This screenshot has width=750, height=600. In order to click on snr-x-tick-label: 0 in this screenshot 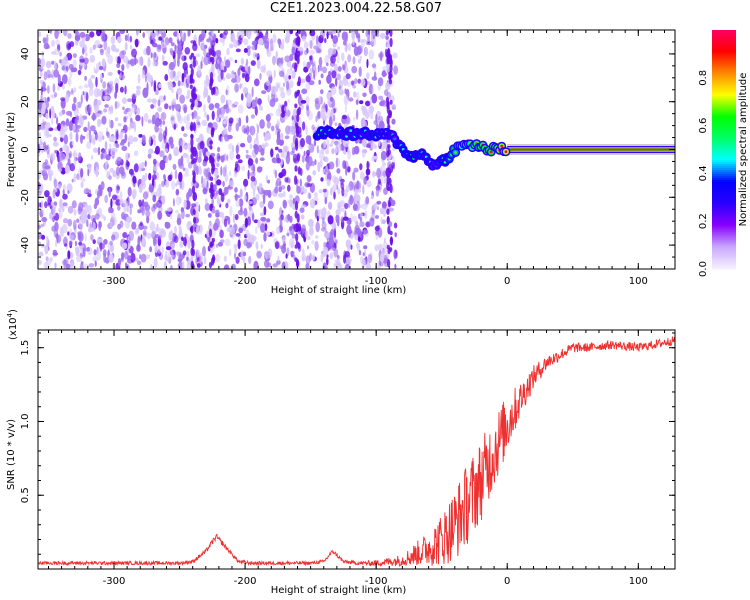, I will do `click(507, 581)`.